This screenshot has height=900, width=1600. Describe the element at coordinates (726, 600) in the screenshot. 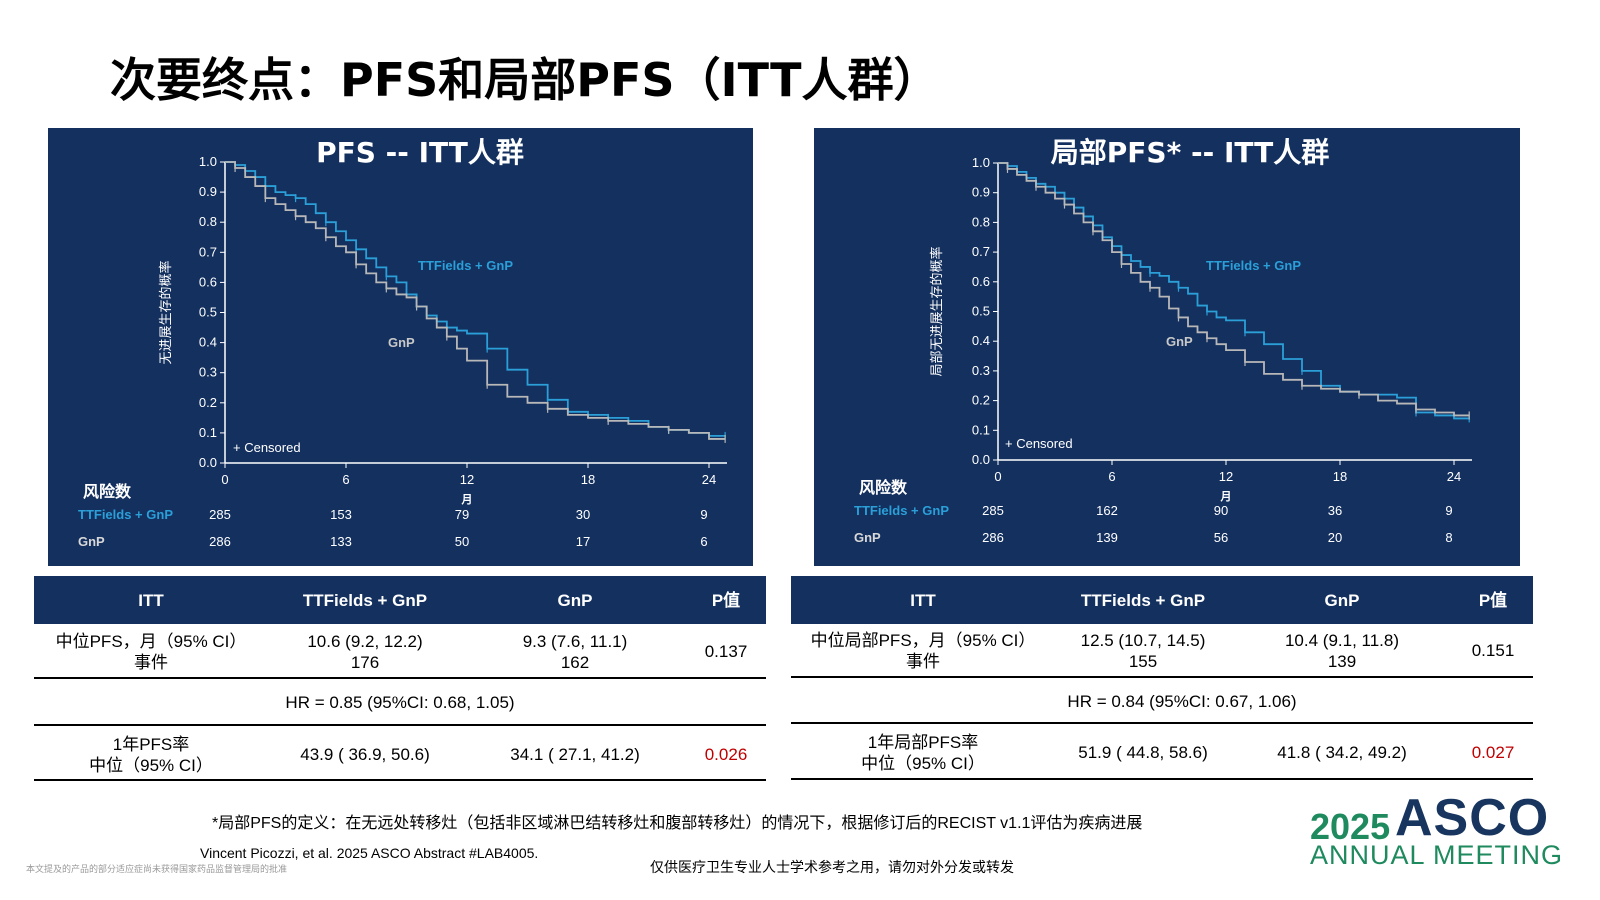

I see `header-p: P值` at that location.